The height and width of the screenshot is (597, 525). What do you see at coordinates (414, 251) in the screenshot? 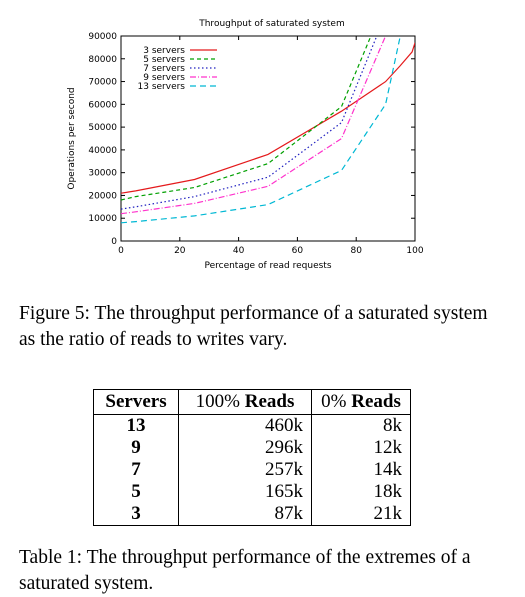
I see `x-tick-label: 100` at bounding box center [414, 251].